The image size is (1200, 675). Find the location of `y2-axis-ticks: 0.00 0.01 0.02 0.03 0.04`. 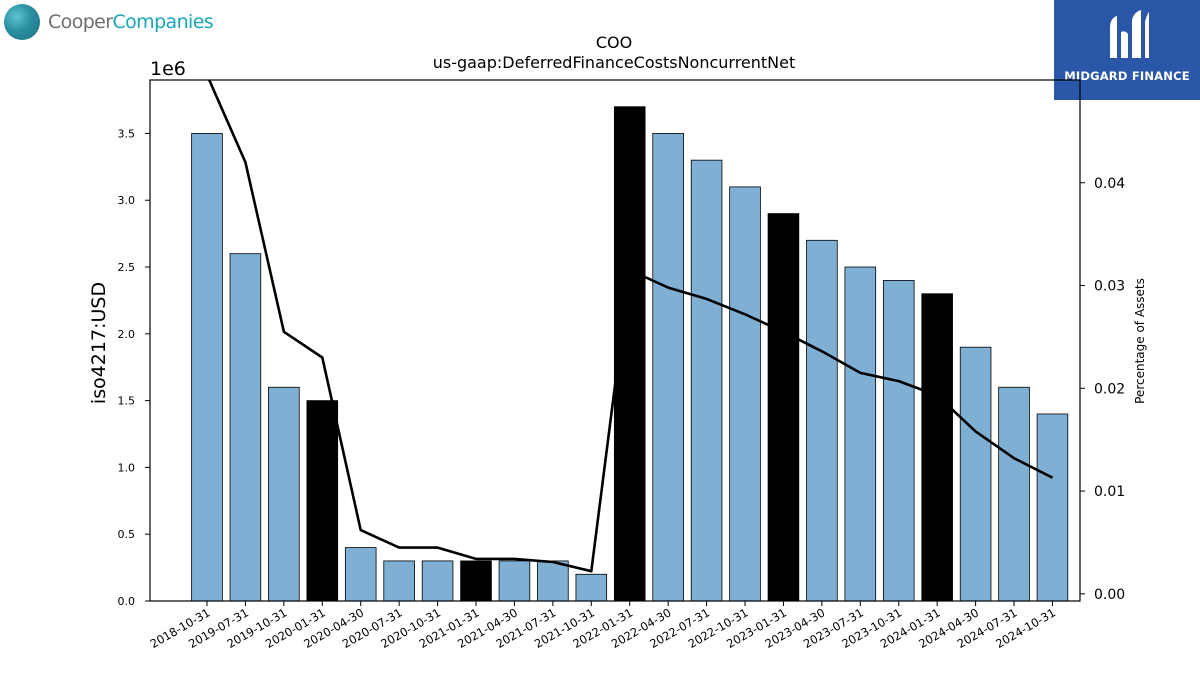

y2-axis-ticks: 0.00 0.01 0.02 0.03 0.04 is located at coordinates (1102, 389).